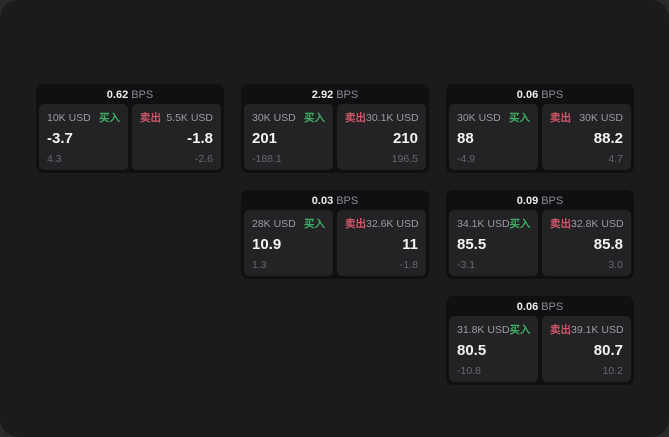 The image size is (669, 437). What do you see at coordinates (586, 243) in the screenshot?
I see `sell-panel: 卖出 32.8K USD 85.8 3.0` at bounding box center [586, 243].